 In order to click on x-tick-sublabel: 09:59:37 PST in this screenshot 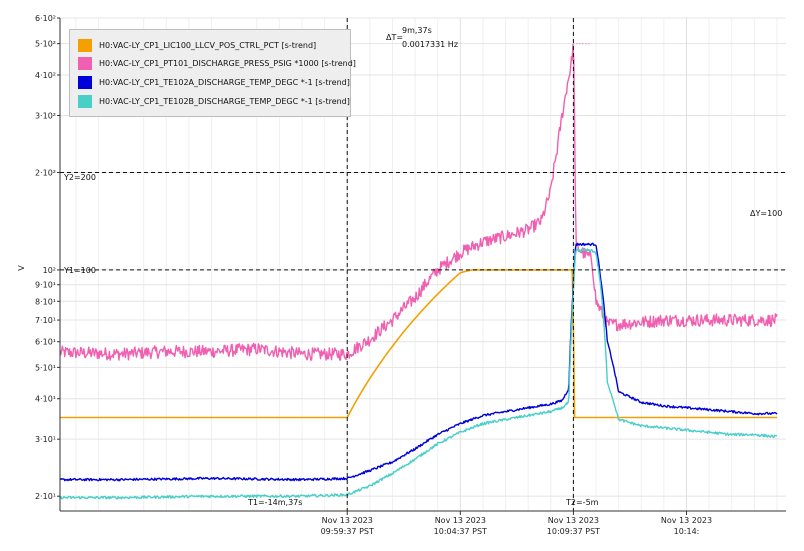, I will do `click(347, 531)`.